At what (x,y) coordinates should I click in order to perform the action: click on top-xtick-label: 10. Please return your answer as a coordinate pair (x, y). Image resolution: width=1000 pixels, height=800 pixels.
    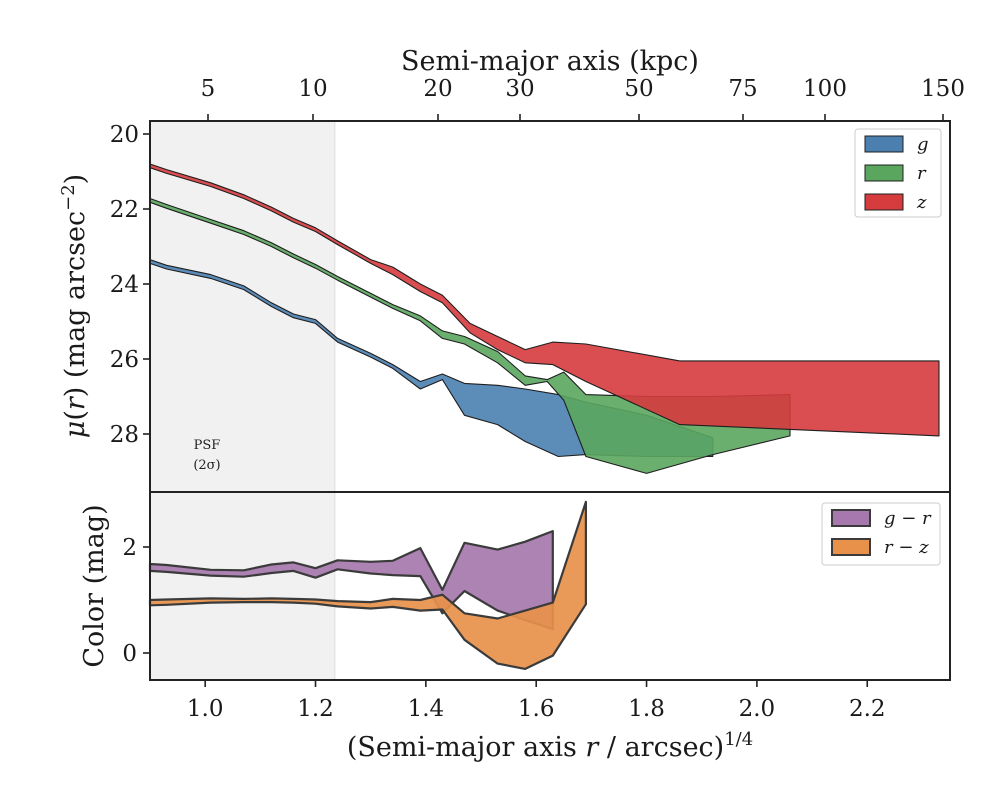
    Looking at the image, I should click on (312, 89).